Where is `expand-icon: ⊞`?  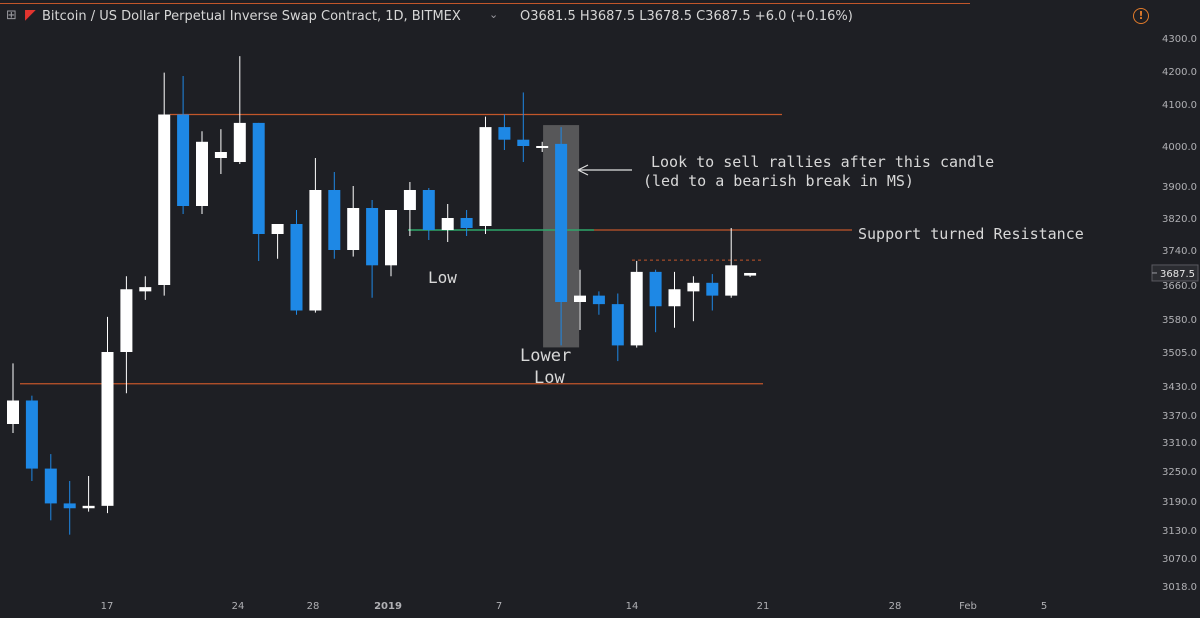 expand-icon: ⊞ is located at coordinates (11, 15).